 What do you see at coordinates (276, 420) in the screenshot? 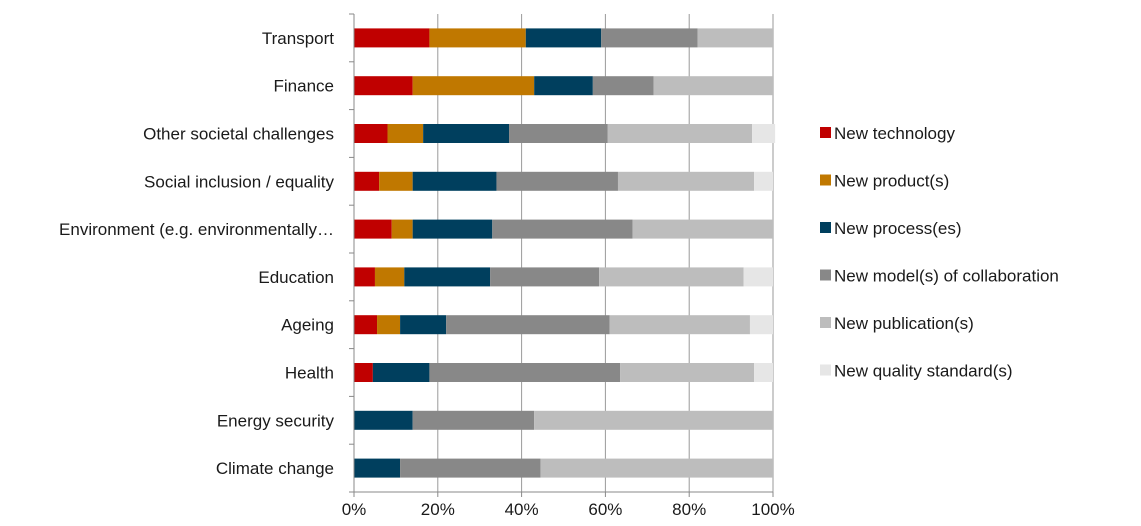
I see `category-label: Energy security` at bounding box center [276, 420].